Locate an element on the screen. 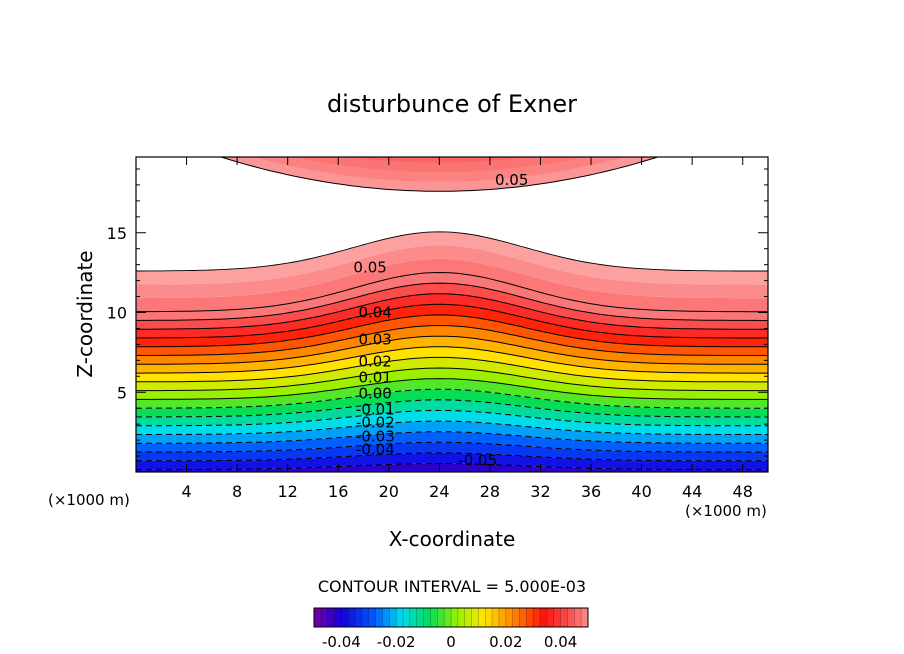  contour-label: 0.02 is located at coordinates (374, 362).